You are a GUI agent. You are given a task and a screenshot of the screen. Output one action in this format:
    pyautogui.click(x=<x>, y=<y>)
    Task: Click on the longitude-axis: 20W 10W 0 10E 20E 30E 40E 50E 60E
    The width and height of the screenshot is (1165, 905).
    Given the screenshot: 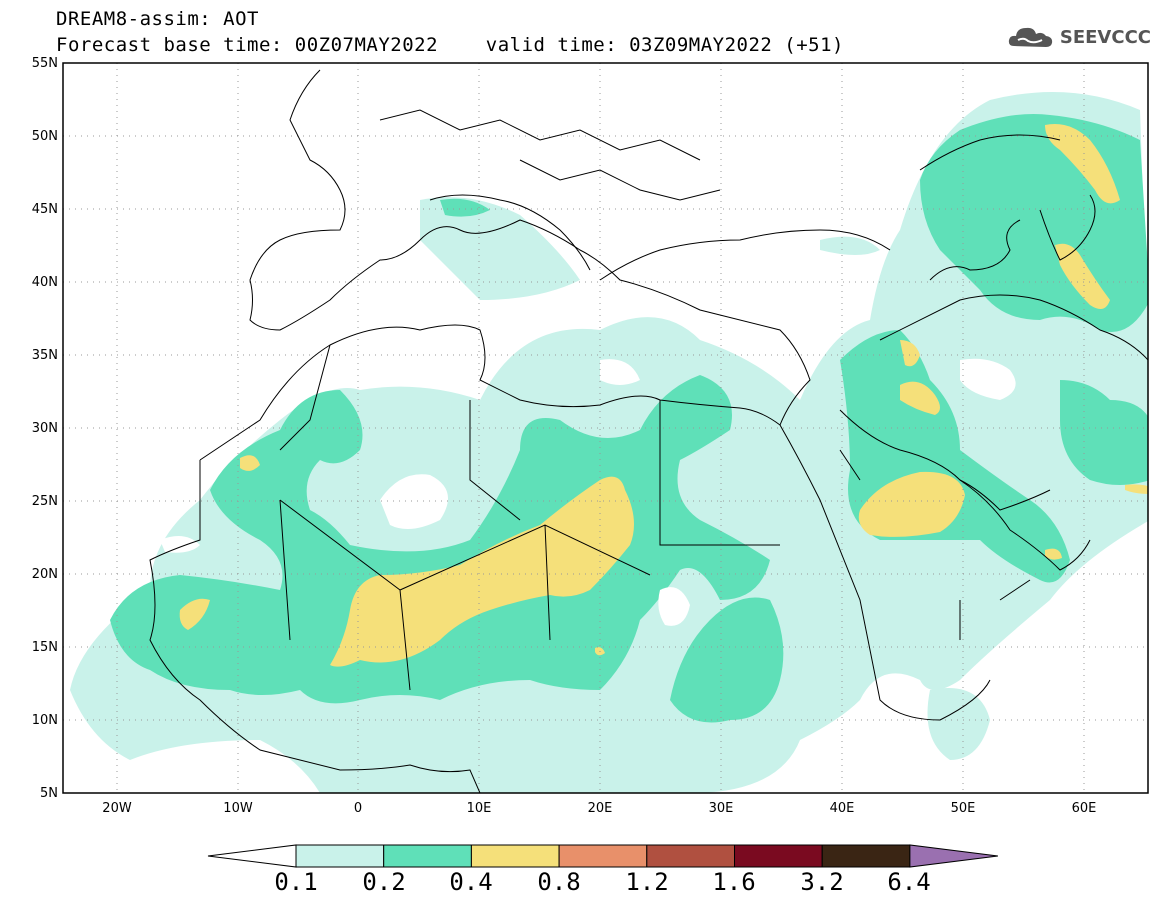 What is the action you would take?
    pyautogui.click(x=599, y=808)
    